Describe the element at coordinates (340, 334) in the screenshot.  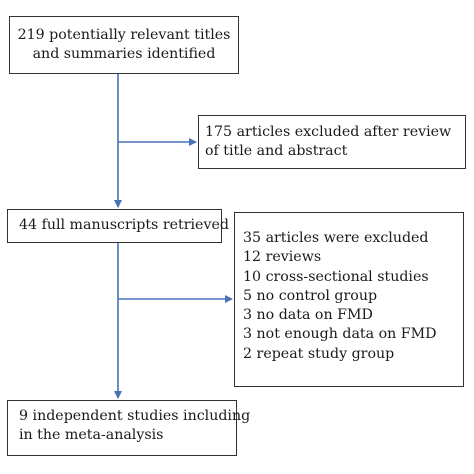
I see `exclusion-reason: 3 not enough data on FMD` at that location.